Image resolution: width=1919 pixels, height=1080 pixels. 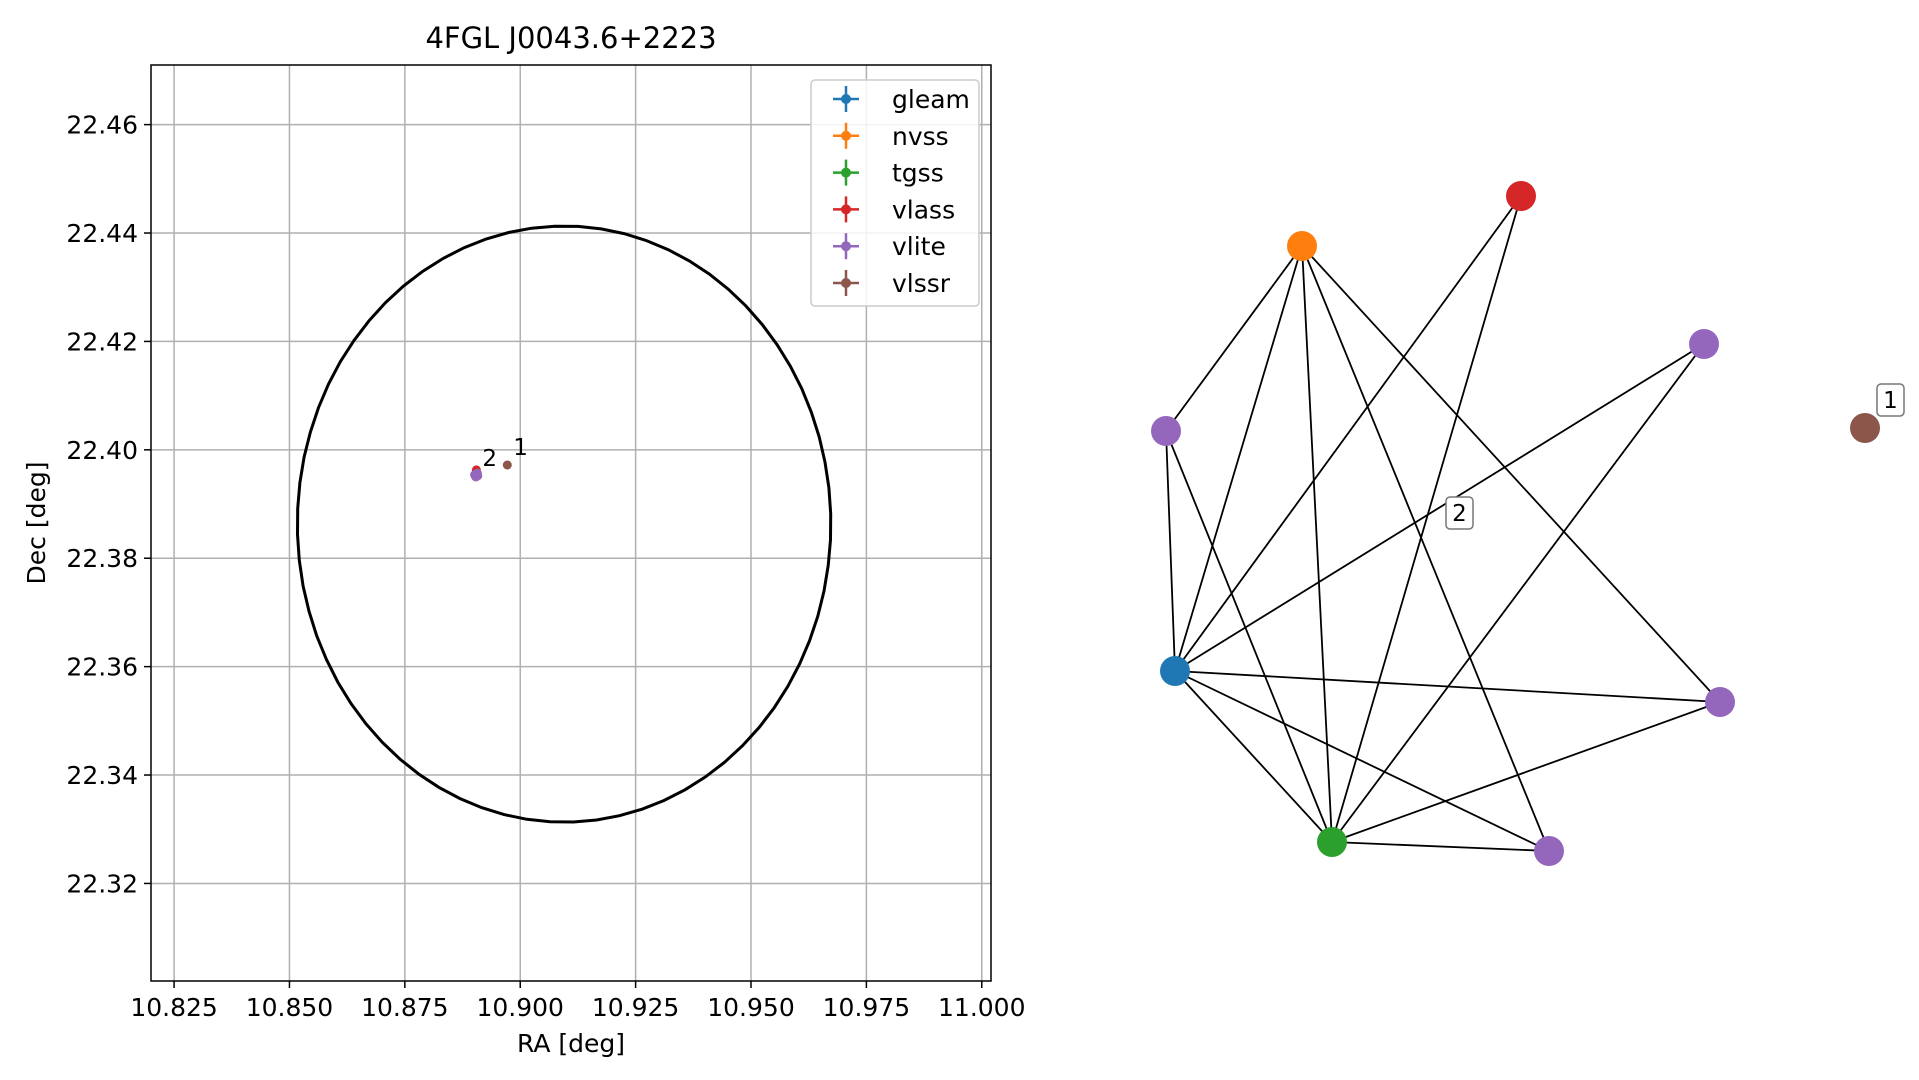 I want to click on y-tick-label: 22.42, so click(x=102, y=341).